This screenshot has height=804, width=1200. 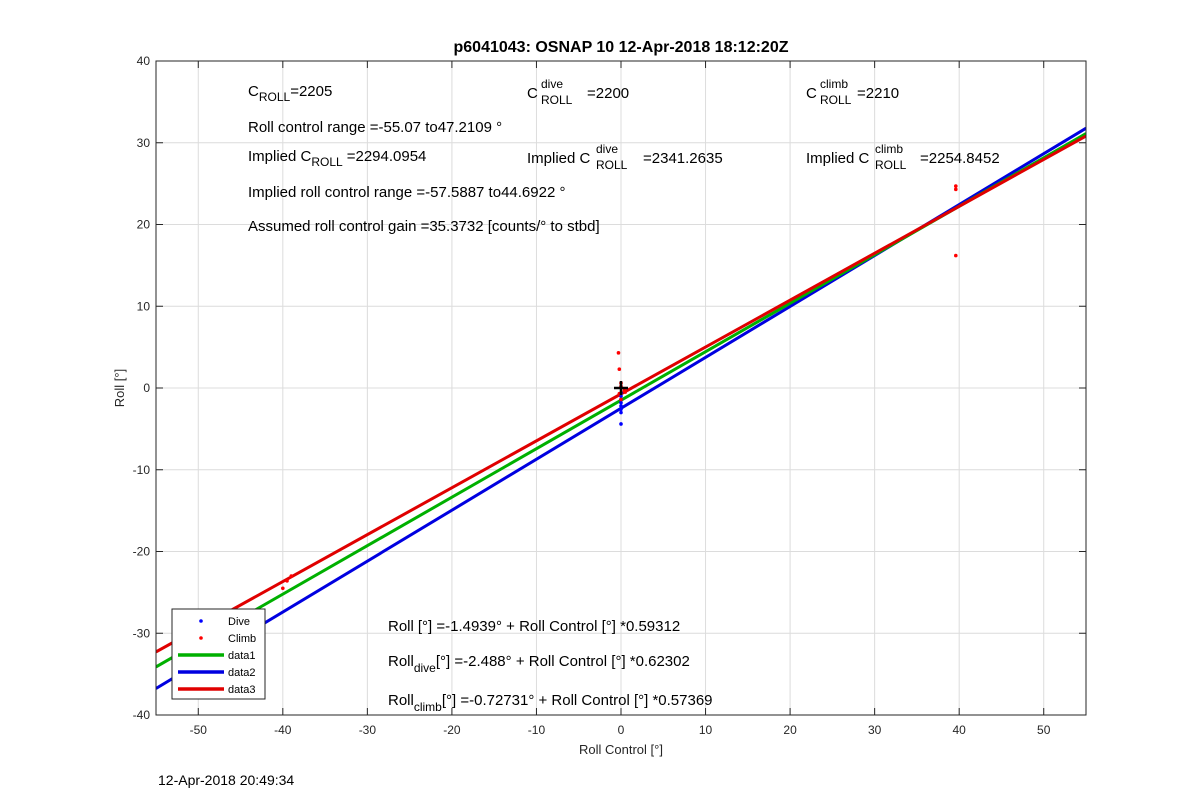 I want to click on origin-marker, so click(x=621, y=388).